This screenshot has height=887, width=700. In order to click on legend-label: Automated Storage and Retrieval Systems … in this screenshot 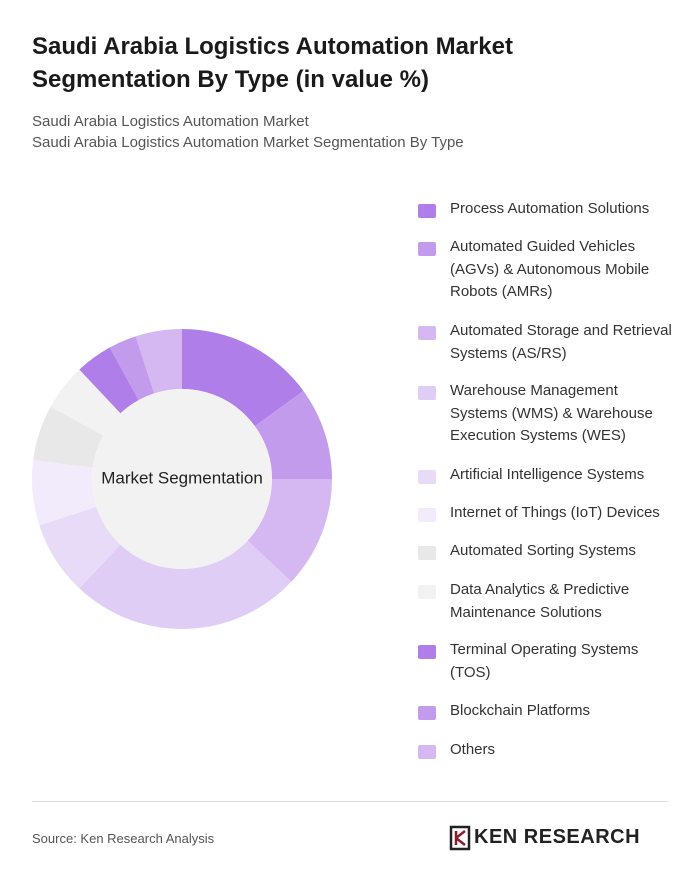, I will do `click(561, 342)`.